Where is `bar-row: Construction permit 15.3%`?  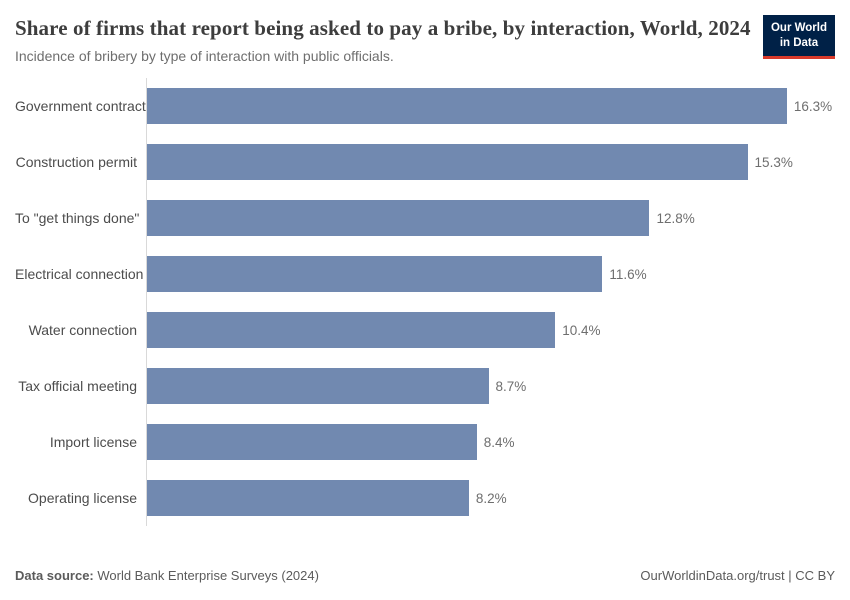 bar-row: Construction permit 15.3% is located at coordinates (425, 162).